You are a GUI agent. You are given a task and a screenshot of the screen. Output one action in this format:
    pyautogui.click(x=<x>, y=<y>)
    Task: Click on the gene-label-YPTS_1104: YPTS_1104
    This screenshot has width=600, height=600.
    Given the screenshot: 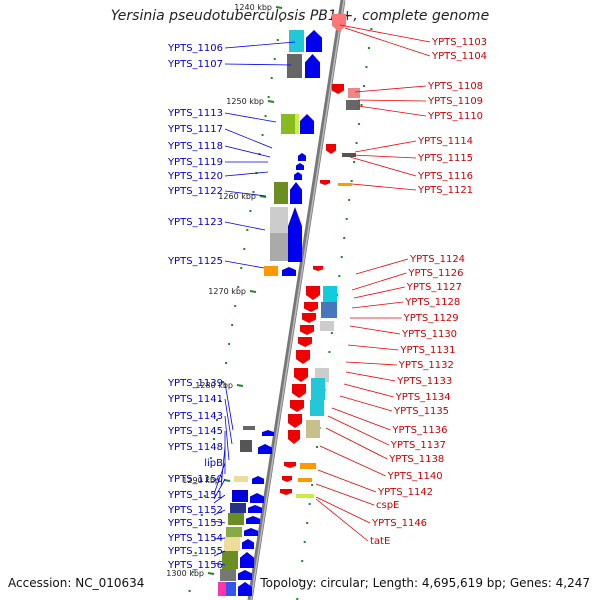 What is the action you would take?
    pyautogui.click(x=459, y=56)
    